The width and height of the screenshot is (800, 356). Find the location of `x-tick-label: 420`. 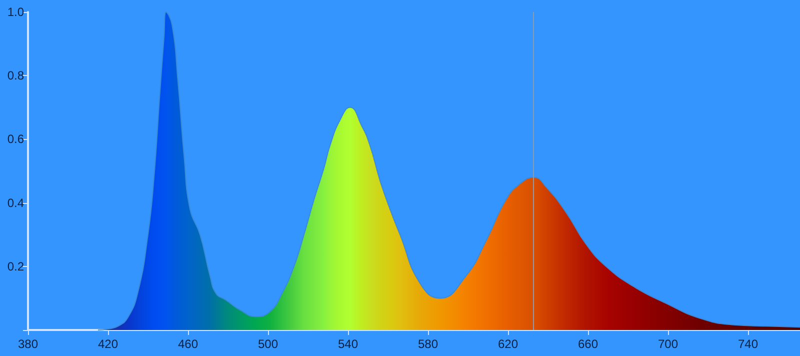

x-tick-label: 420 is located at coordinates (108, 344).